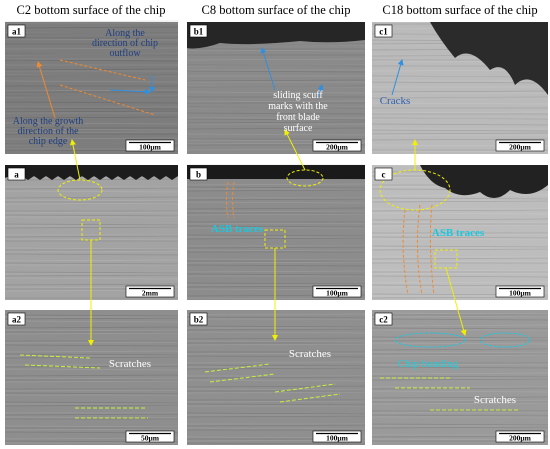 Image resolution: width=550 pixels, height=449 pixels. What do you see at coordinates (199, 32) in the screenshot?
I see `panel-label: b1` at bounding box center [199, 32].